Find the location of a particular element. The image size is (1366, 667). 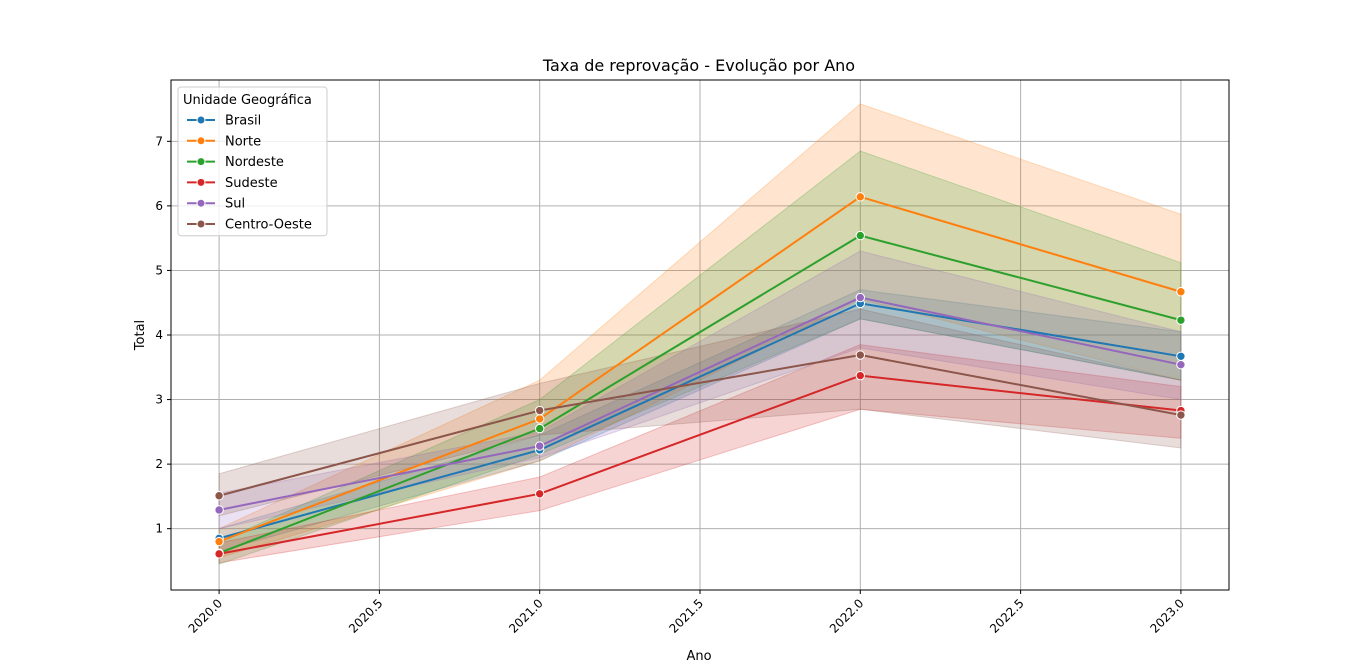

x-tick-label: 2021.0 is located at coordinates (526, 616).